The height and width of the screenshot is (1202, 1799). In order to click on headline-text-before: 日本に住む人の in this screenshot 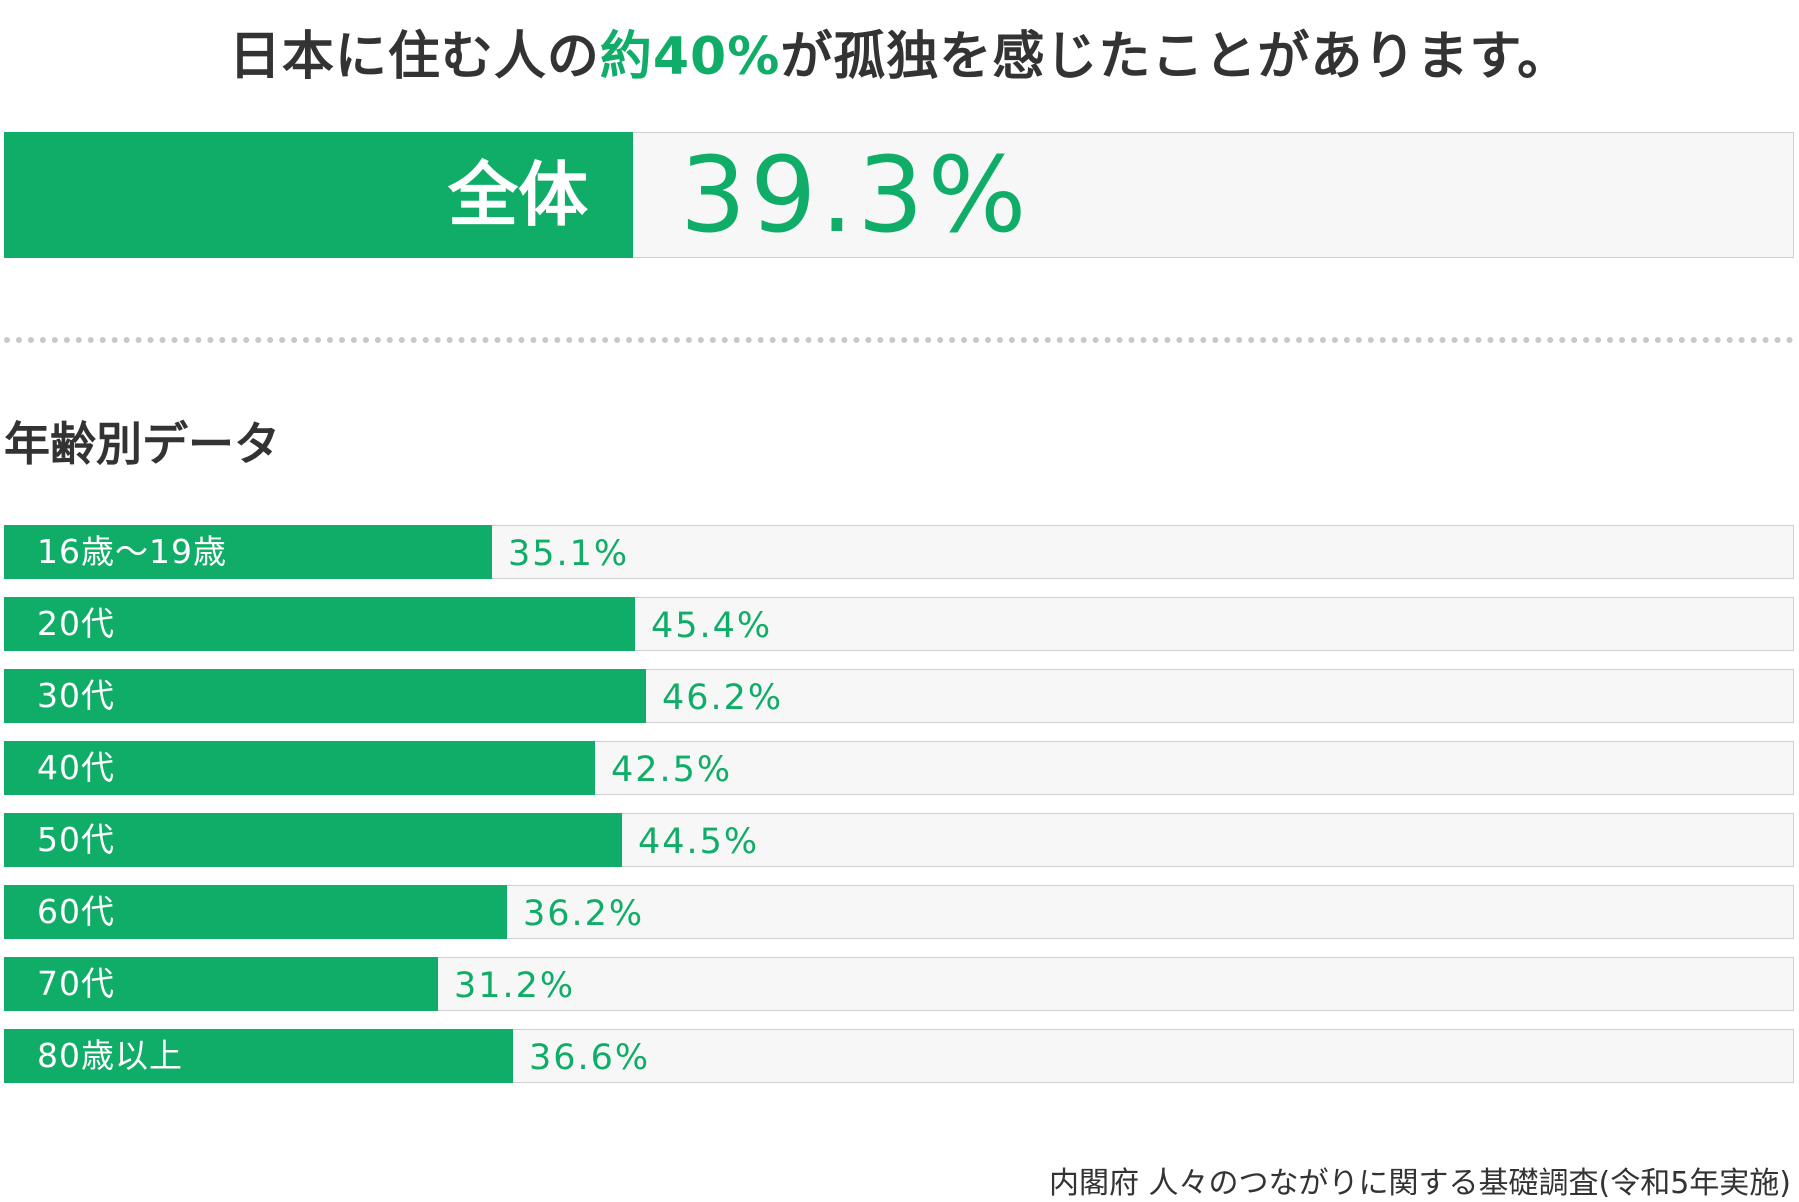, I will do `click(414, 57)`.